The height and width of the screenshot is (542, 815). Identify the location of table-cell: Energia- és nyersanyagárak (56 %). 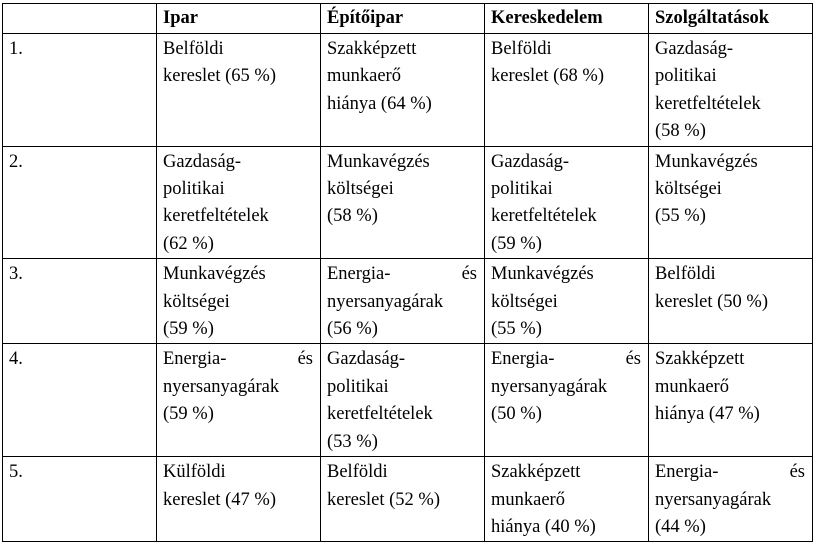
(402, 301).